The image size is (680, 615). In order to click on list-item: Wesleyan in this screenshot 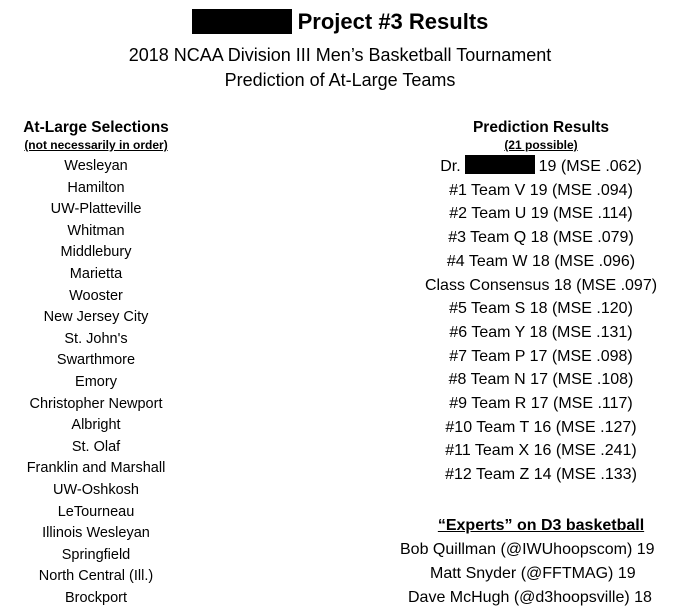, I will do `click(96, 166)`.